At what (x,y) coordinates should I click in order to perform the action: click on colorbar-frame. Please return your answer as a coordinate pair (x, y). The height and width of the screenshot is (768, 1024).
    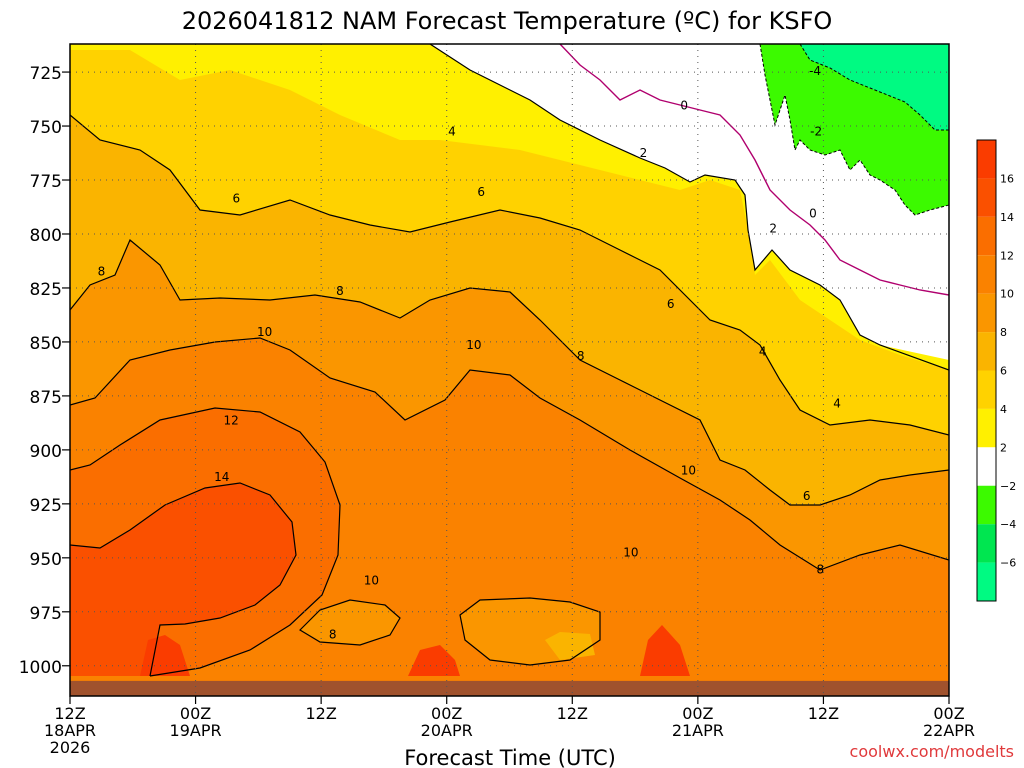
    Looking at the image, I should click on (986, 370).